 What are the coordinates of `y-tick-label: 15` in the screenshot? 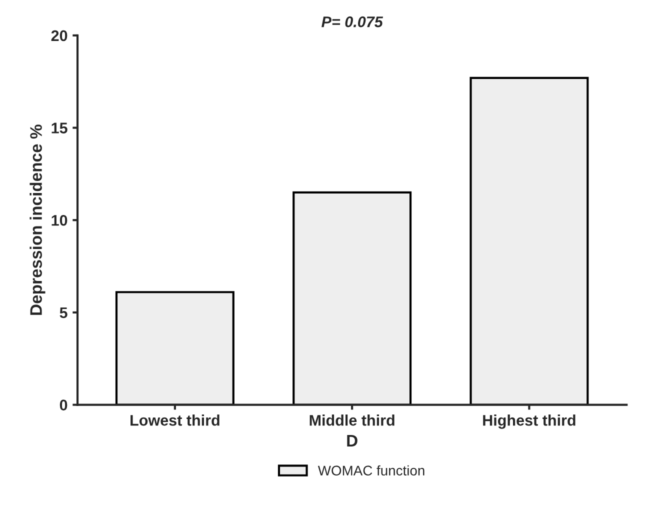 It's located at (60, 128).